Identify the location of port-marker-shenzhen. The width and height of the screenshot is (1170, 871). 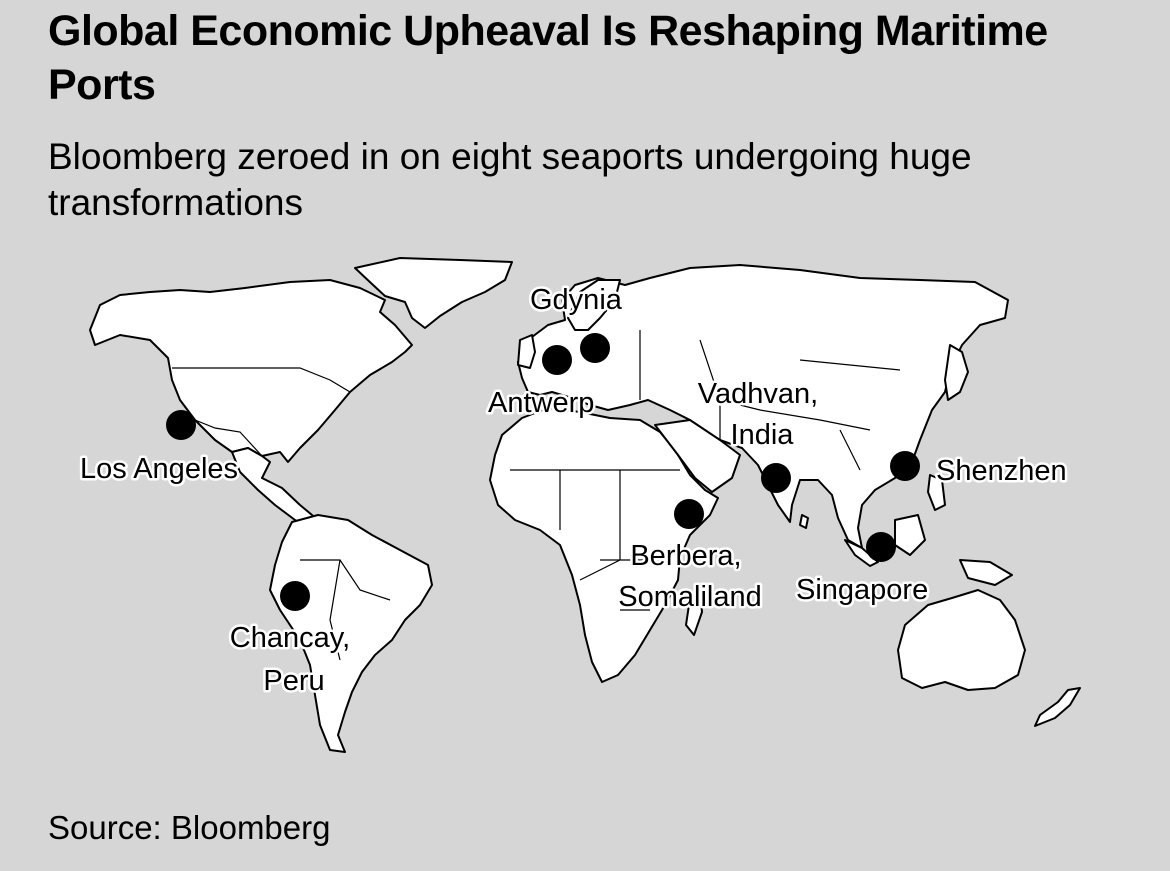
(905, 466).